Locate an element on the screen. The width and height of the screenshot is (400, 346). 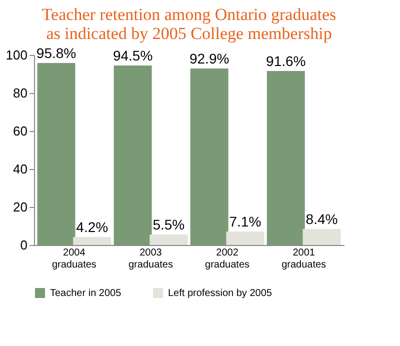
data-label: 7.1% is located at coordinates (245, 222).